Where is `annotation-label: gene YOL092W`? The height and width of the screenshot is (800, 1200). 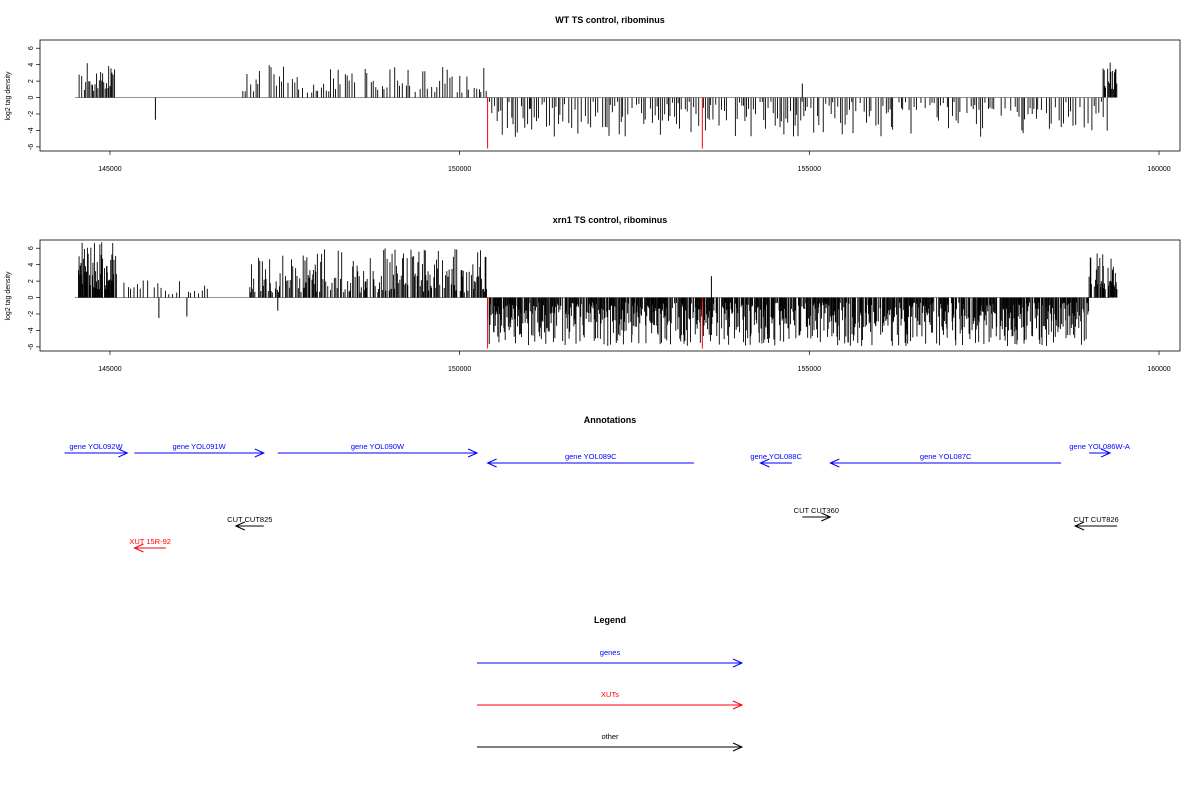
annotation-label: gene YOL092W is located at coordinates (96, 446).